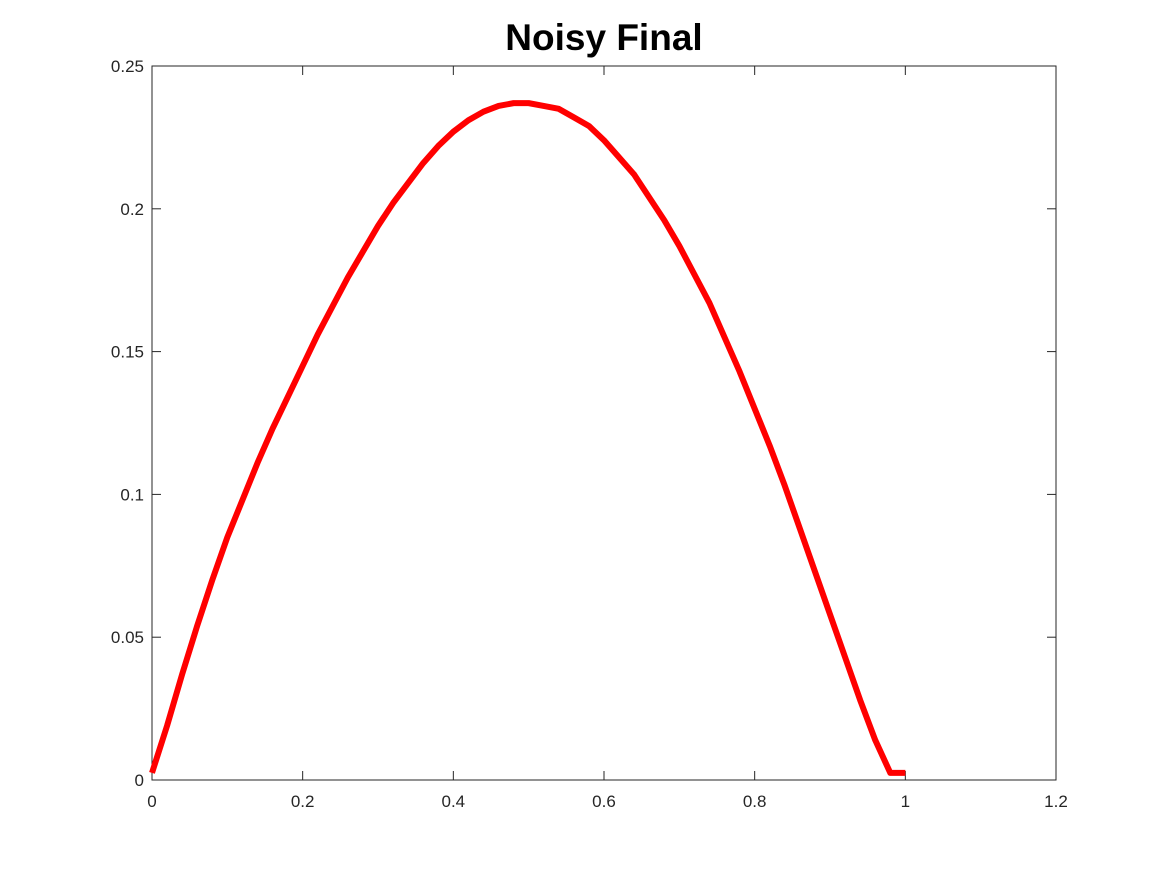  I want to click on x-tick-label: 1.2, so click(1056, 801).